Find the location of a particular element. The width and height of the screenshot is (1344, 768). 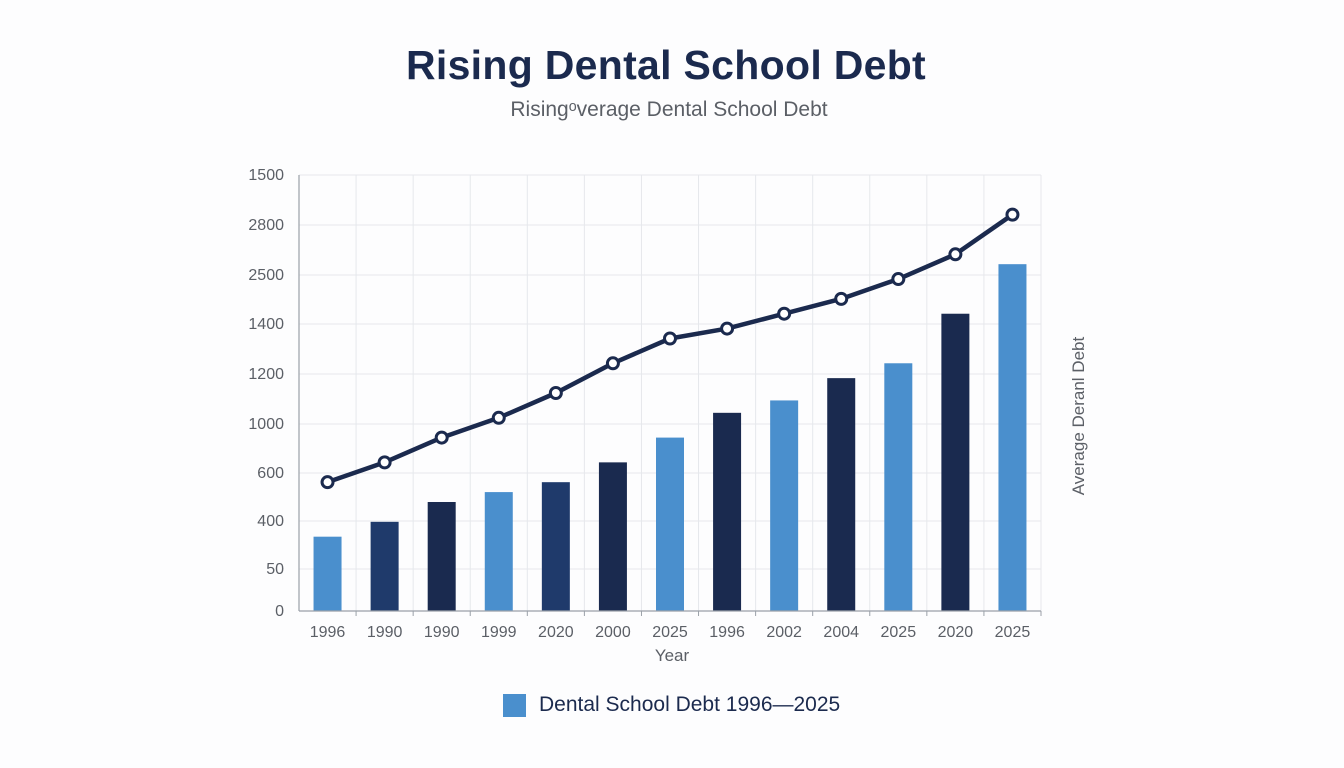

x-tick-label: 2002 is located at coordinates (784, 632).